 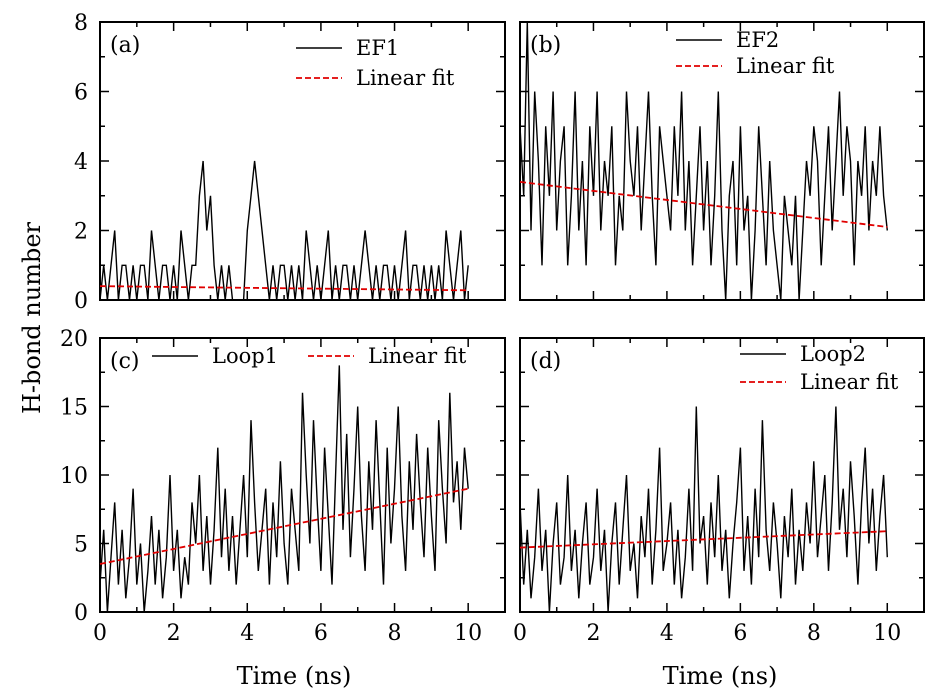 What do you see at coordinates (81, 545) in the screenshot?
I see `y-tick-label: 5` at bounding box center [81, 545].